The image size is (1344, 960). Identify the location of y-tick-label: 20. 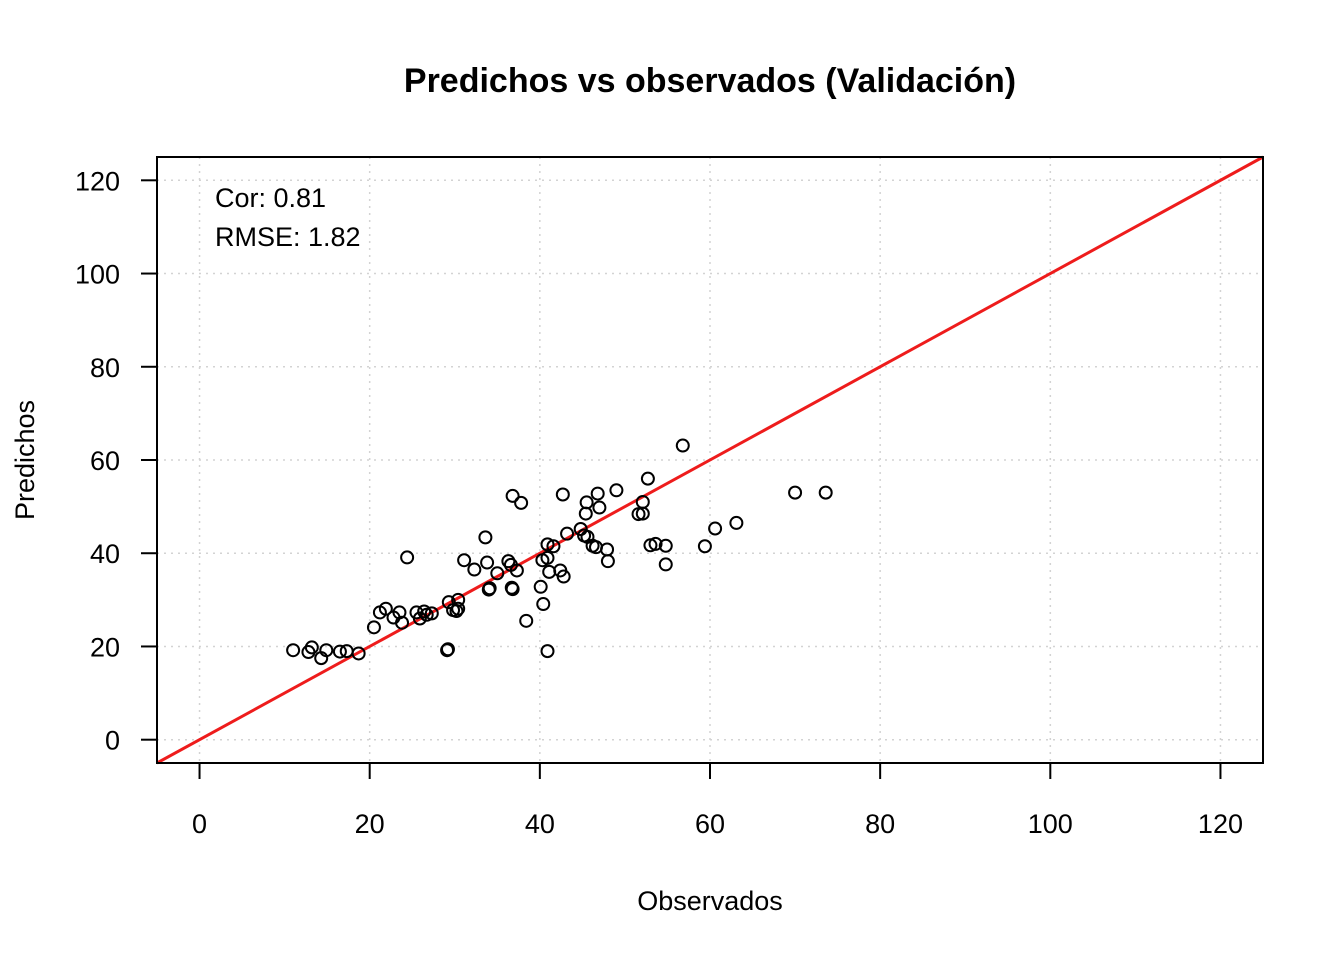
(105, 647).